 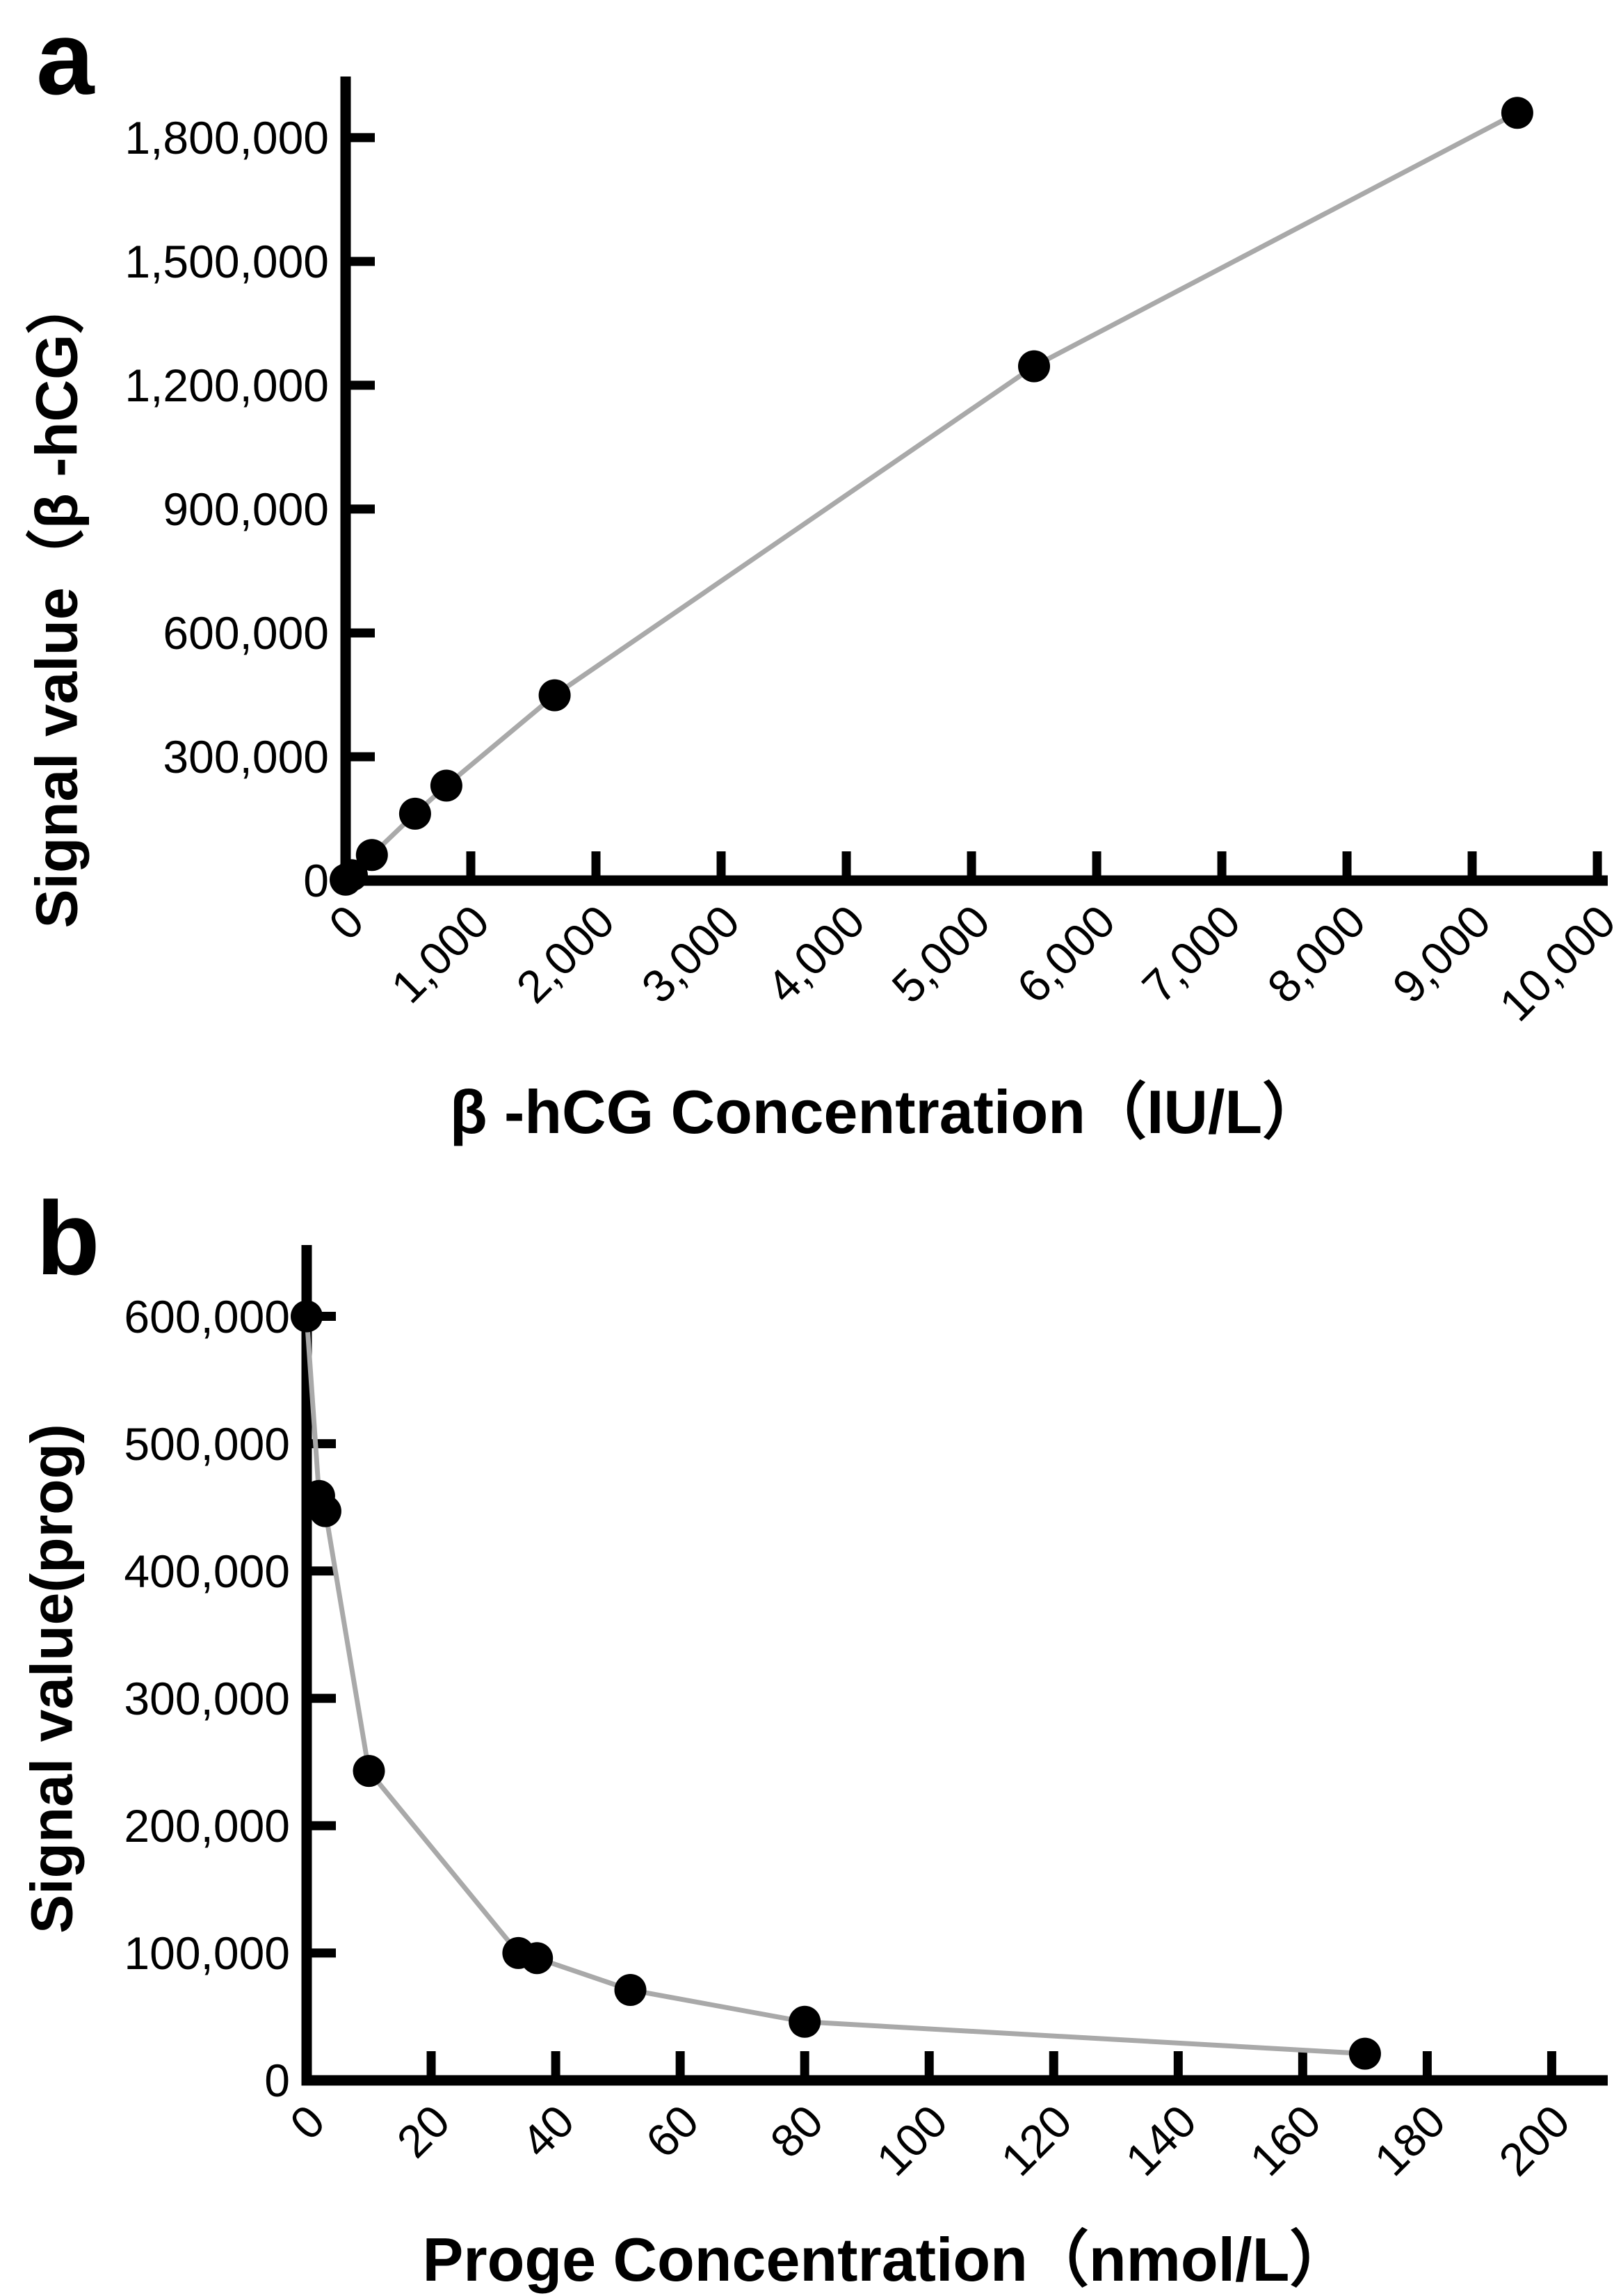 What do you see at coordinates (226, 261) in the screenshot?
I see `panel-a-y-tick-label: 1,500,000` at bounding box center [226, 261].